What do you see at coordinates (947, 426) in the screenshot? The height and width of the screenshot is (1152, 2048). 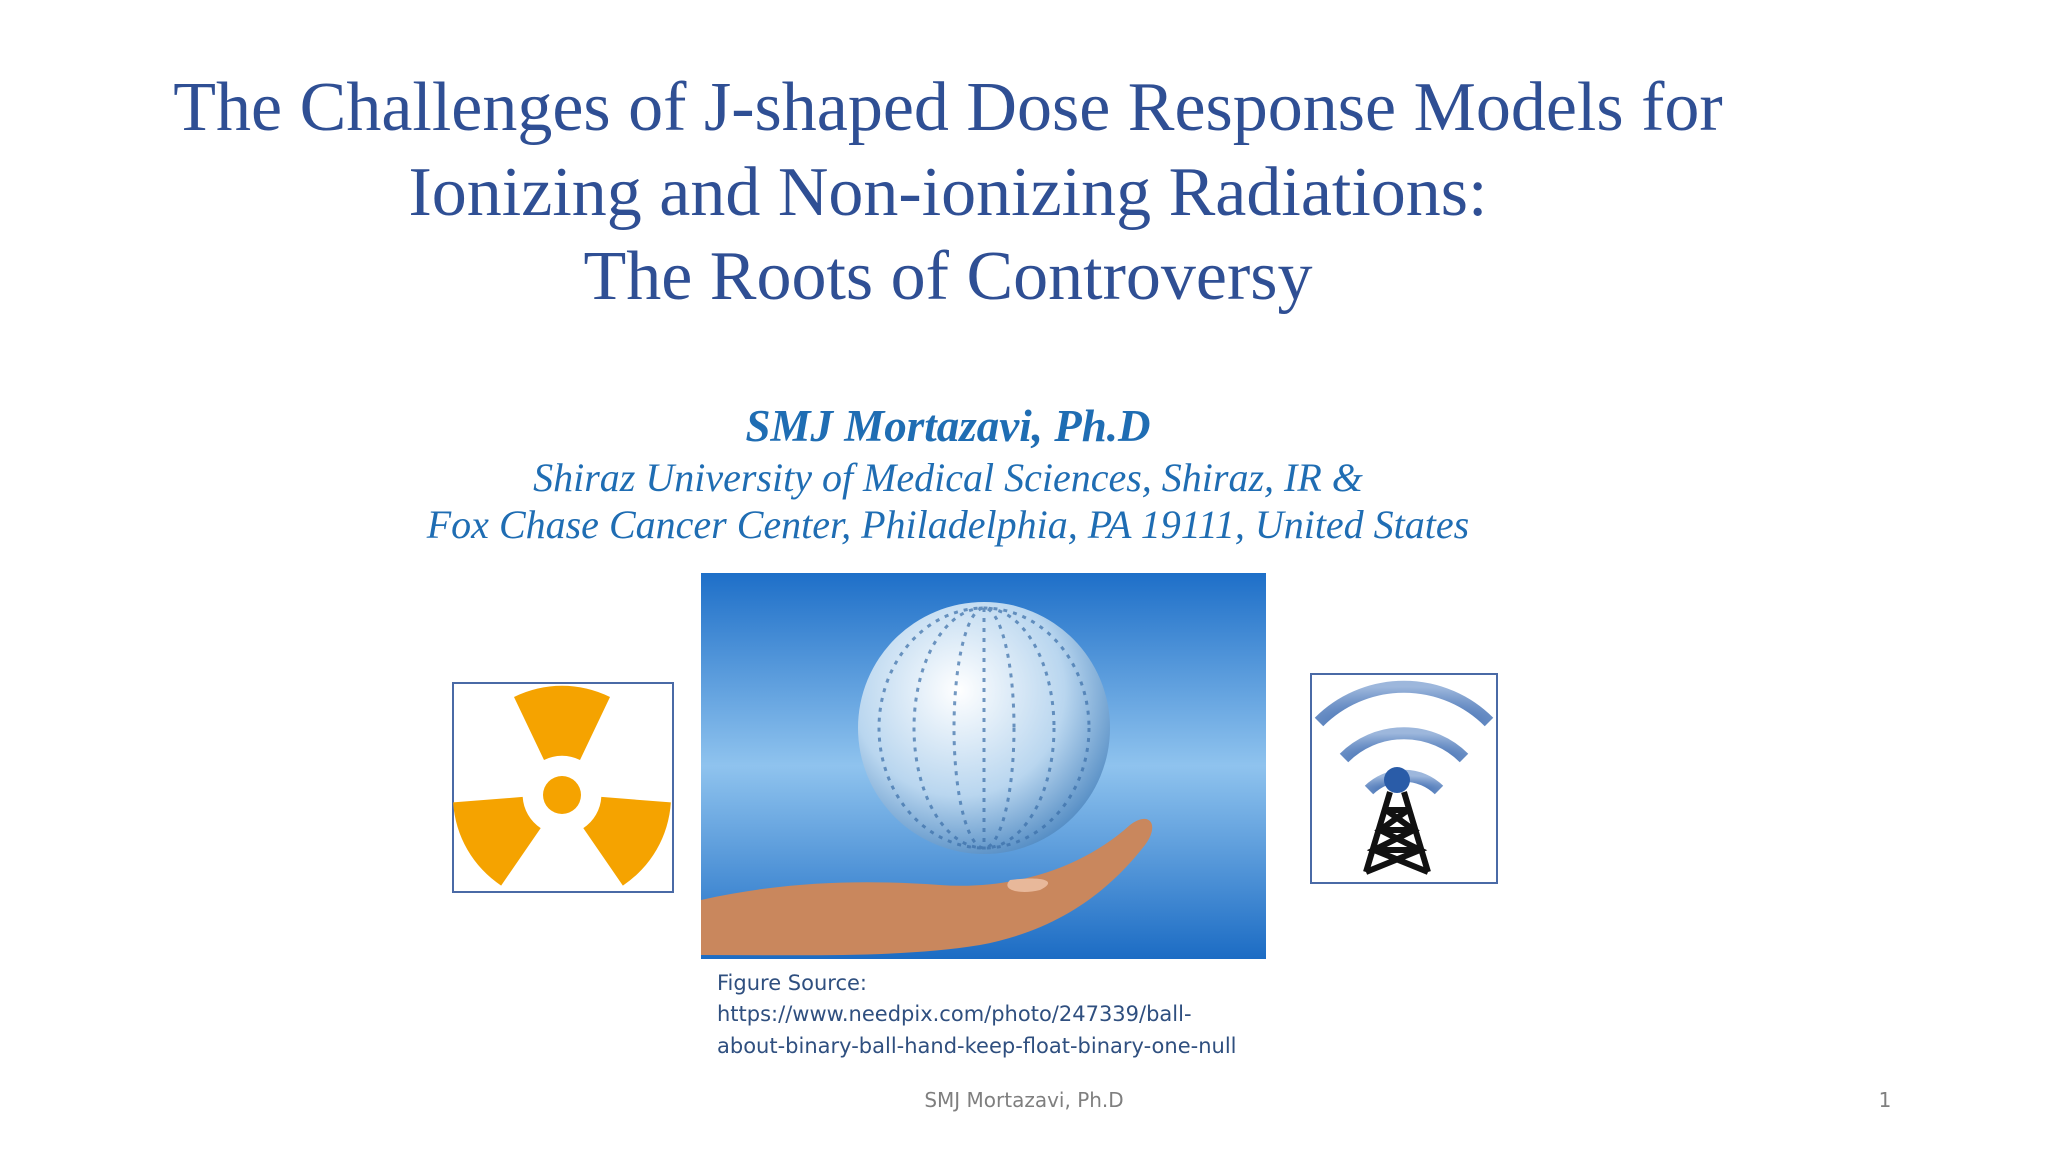 I see `author: SMJ Mortazavi, Ph.D` at bounding box center [947, 426].